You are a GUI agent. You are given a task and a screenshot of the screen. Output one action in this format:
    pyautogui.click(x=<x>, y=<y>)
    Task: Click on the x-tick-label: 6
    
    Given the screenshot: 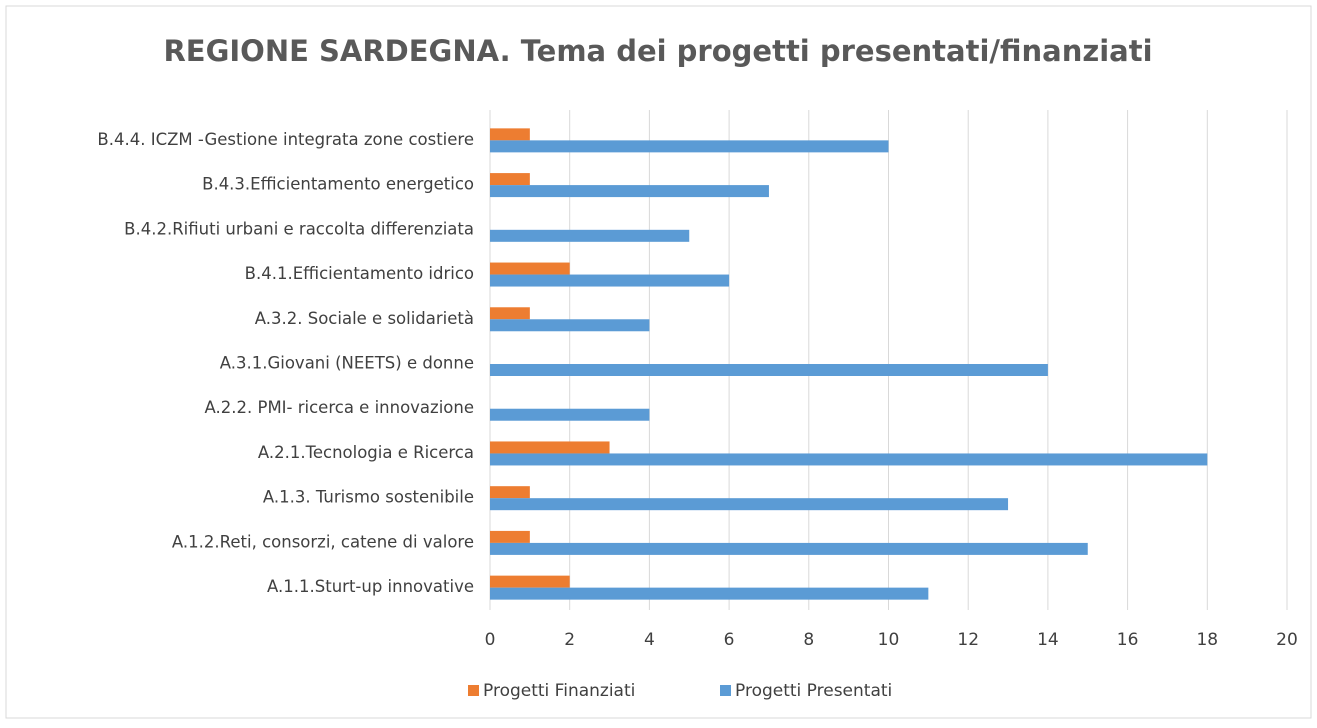 What is the action you would take?
    pyautogui.click(x=729, y=640)
    